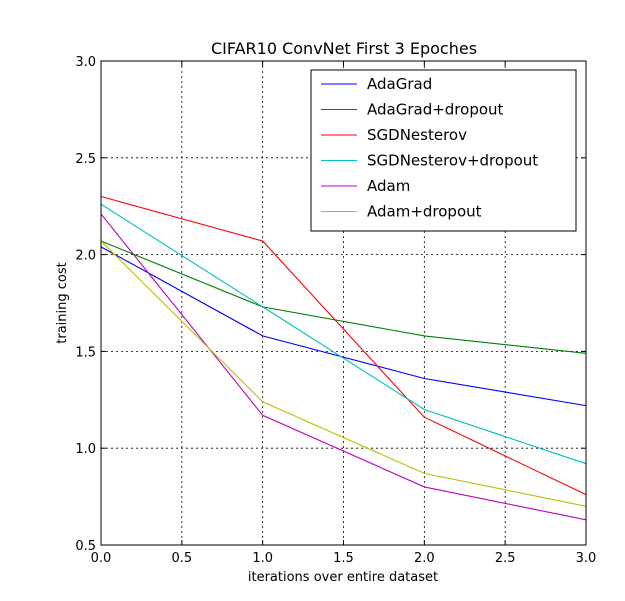 The image size is (625, 601). Describe the element at coordinates (85, 449) in the screenshot. I see `y-tick-label: 1.0` at that location.